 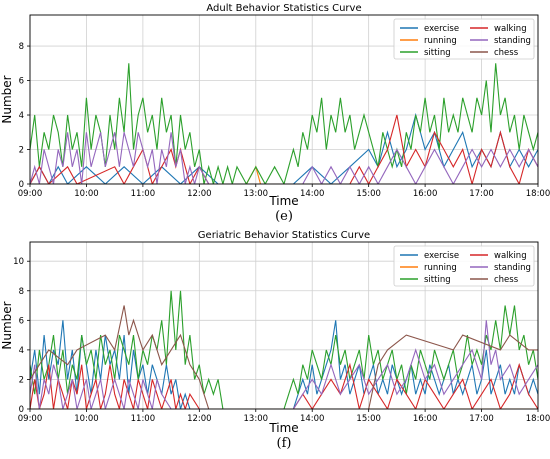 I want to click on panel-caption: (e), so click(x=284, y=216).